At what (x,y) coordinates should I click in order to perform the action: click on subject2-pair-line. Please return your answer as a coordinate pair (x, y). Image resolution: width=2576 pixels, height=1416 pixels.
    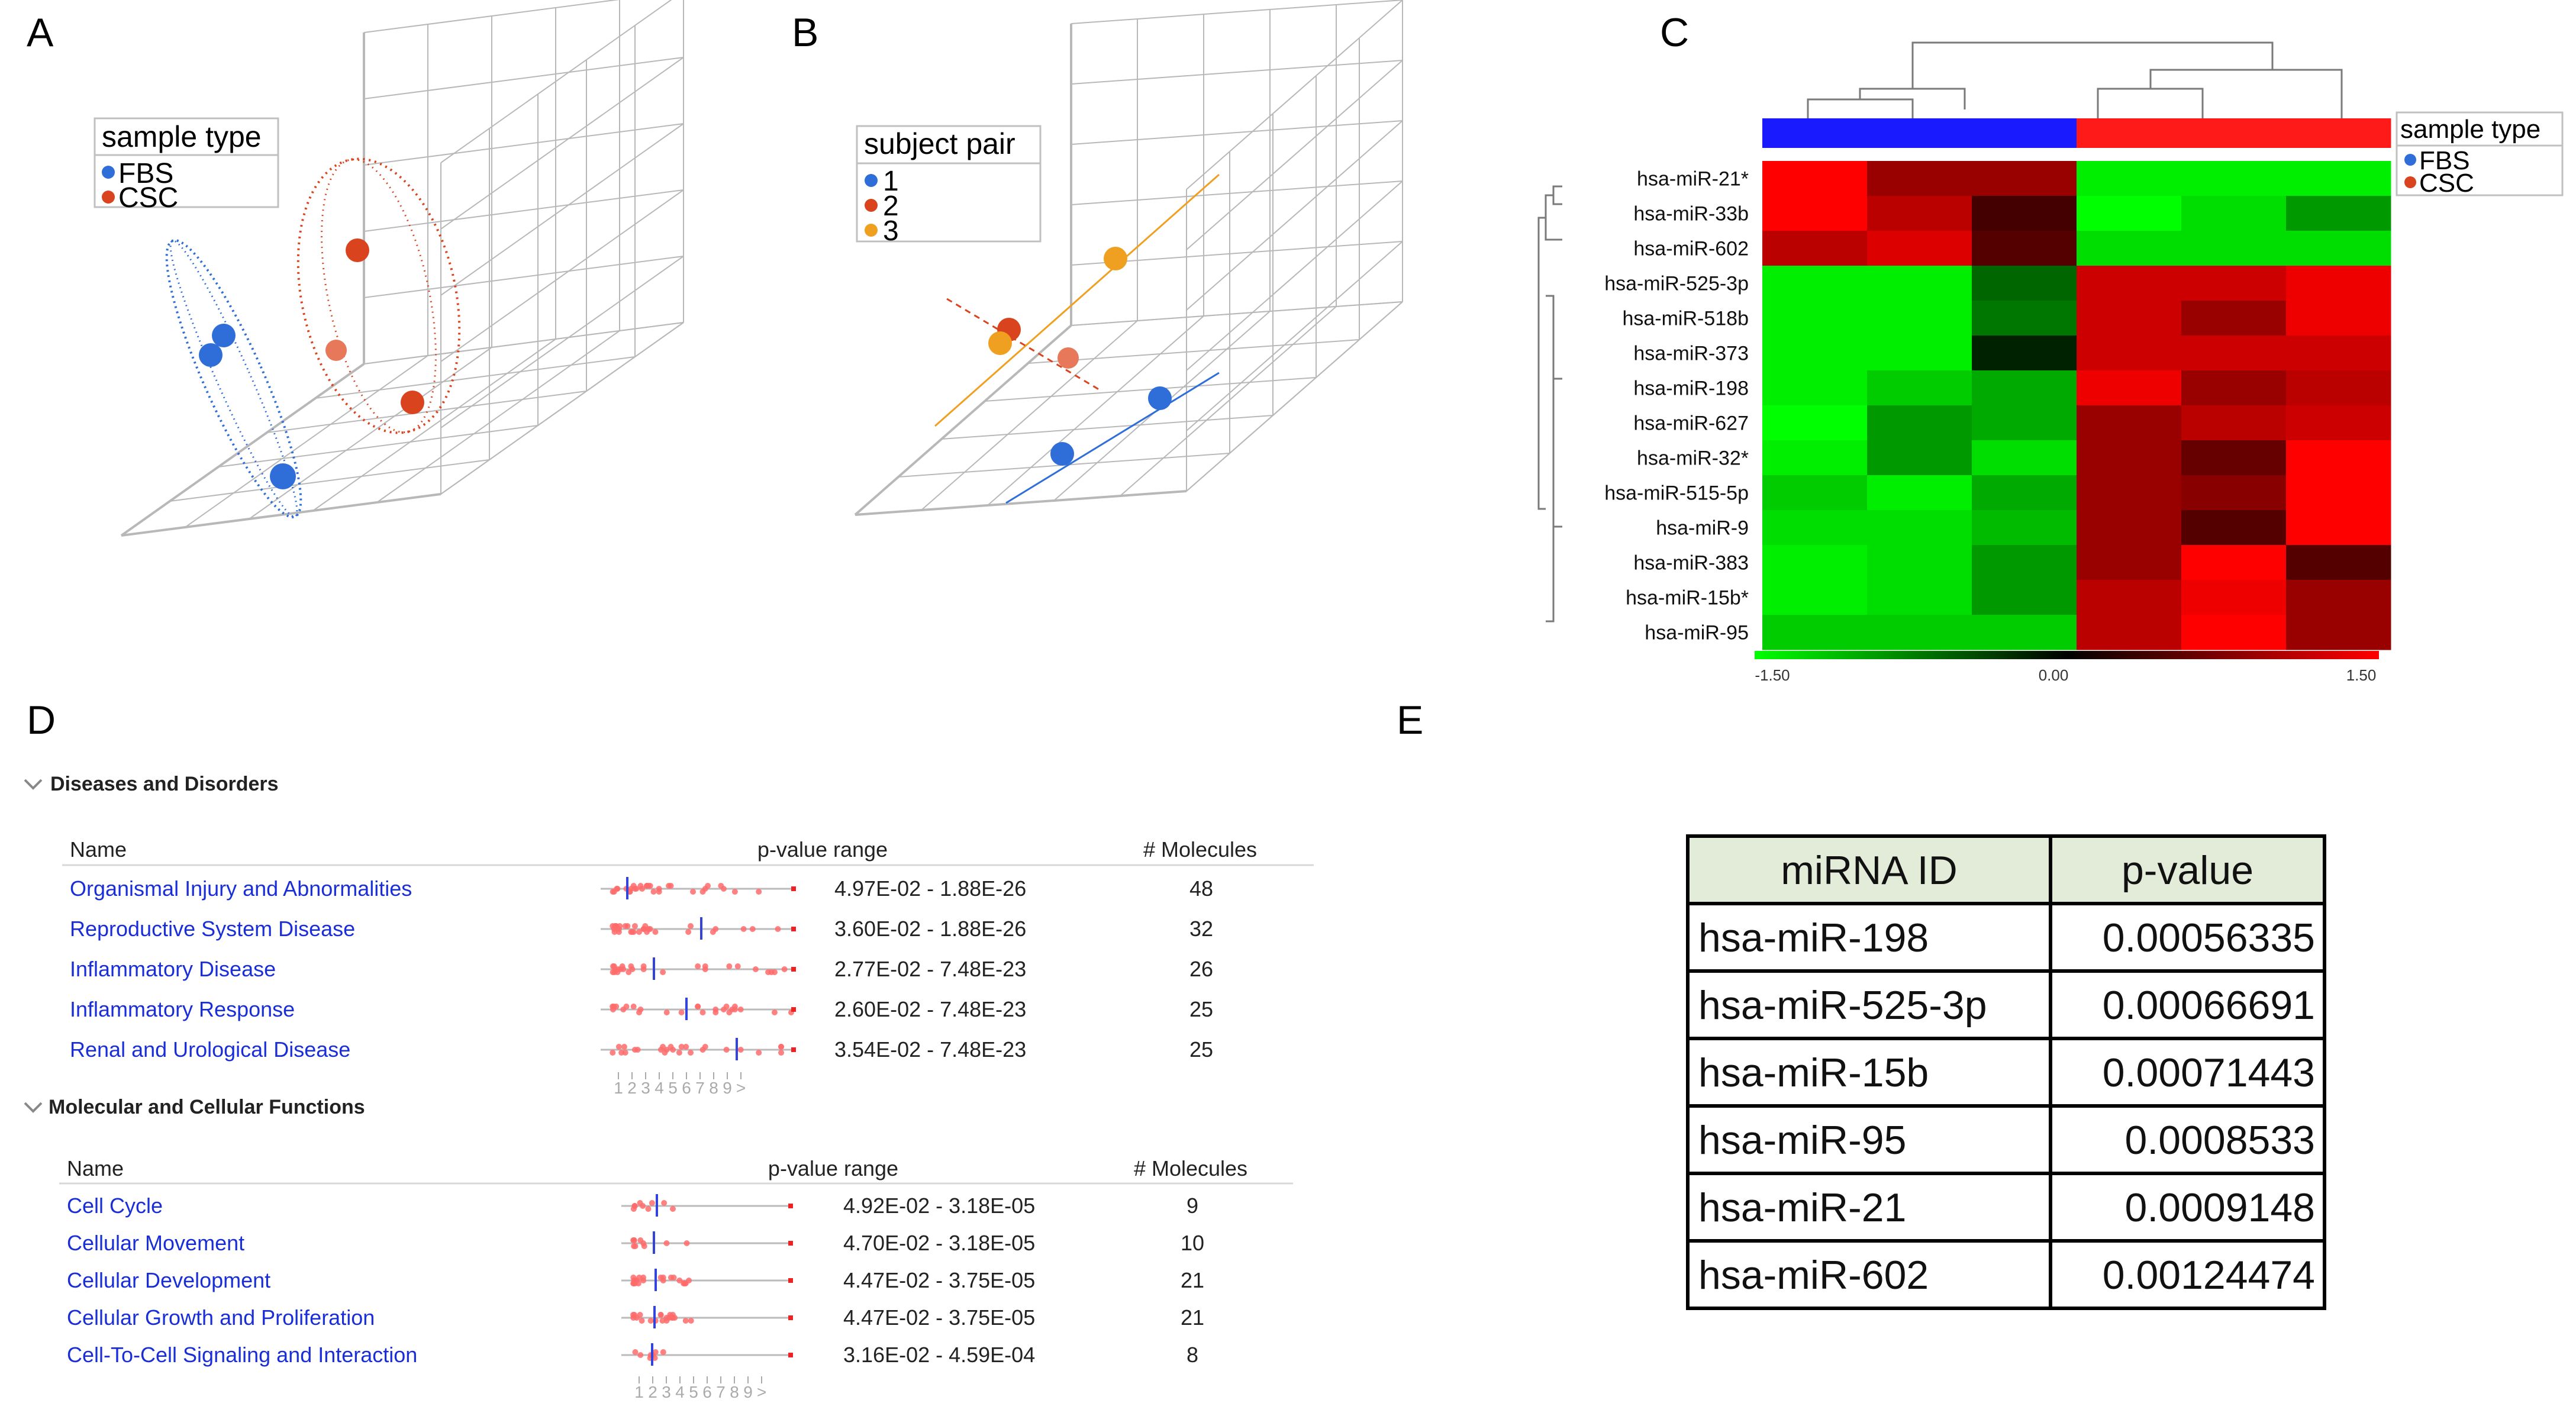
    Looking at the image, I should click on (1023, 345).